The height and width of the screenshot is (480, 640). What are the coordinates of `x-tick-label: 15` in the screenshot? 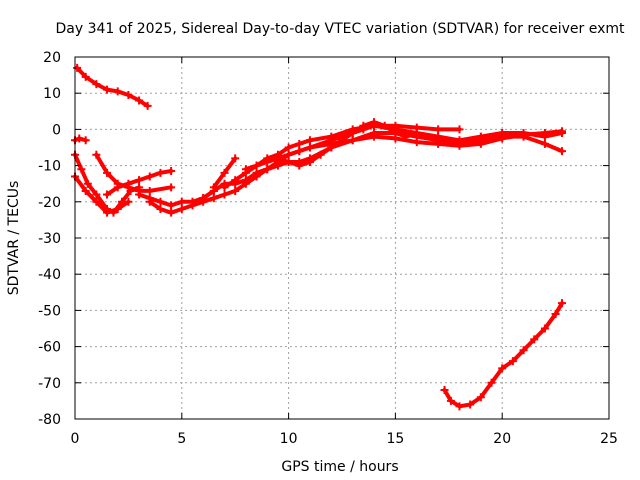 It's located at (395, 439).